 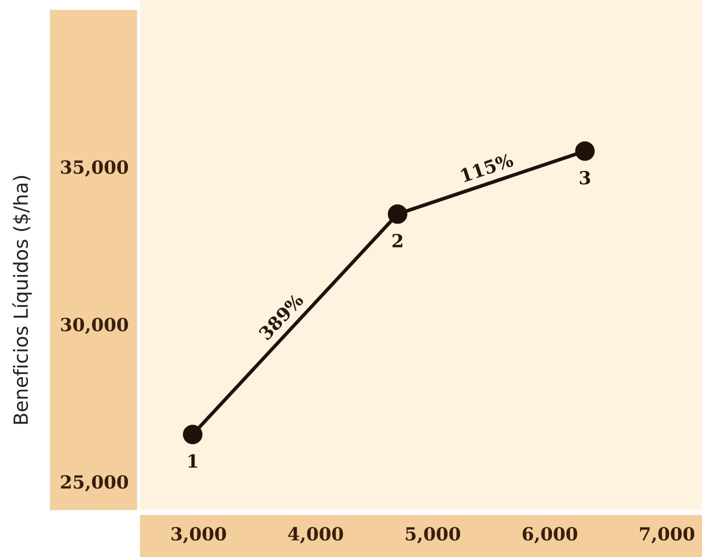 What do you see at coordinates (199, 535) in the screenshot?
I see `x-tick-label: 3,000` at bounding box center [199, 535].